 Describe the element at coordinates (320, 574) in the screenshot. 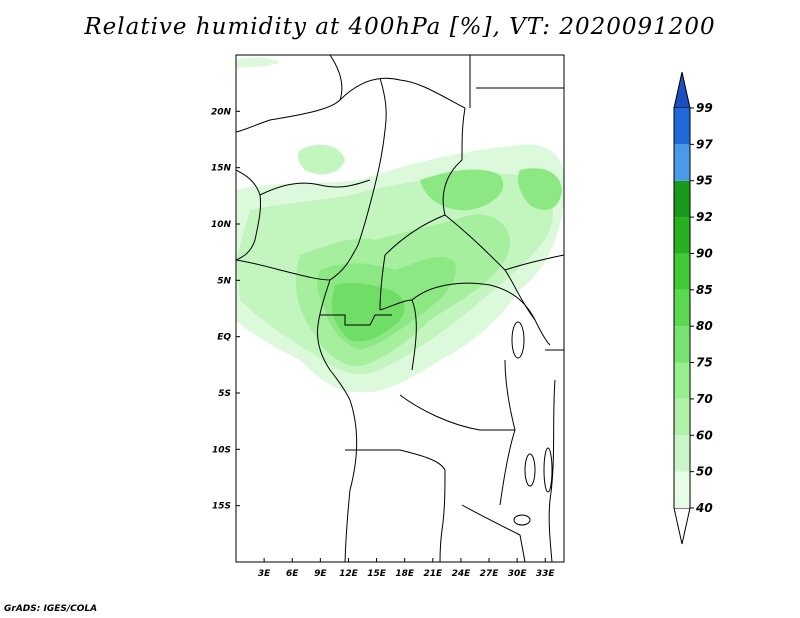

I see `lon-tick-label: 9E` at that location.